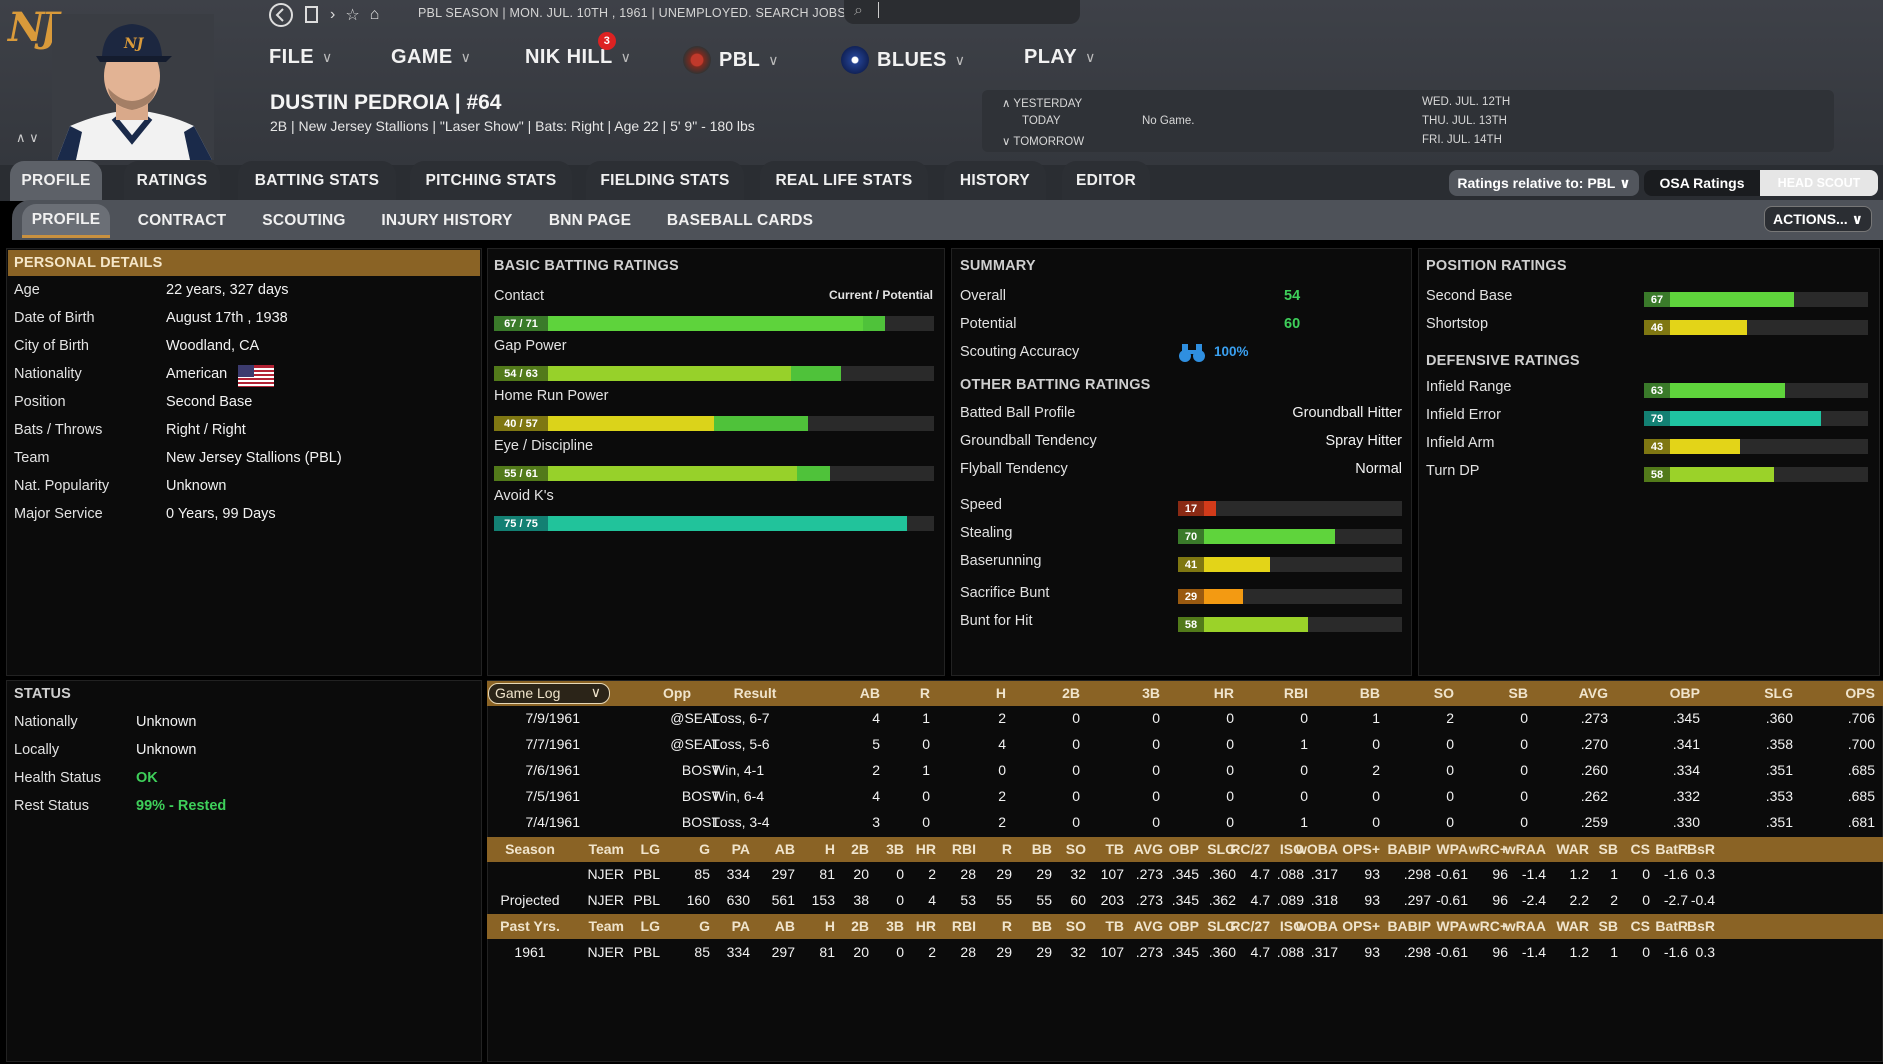  Describe the element at coordinates (312, 15) in the screenshot. I see `page-icon` at that location.